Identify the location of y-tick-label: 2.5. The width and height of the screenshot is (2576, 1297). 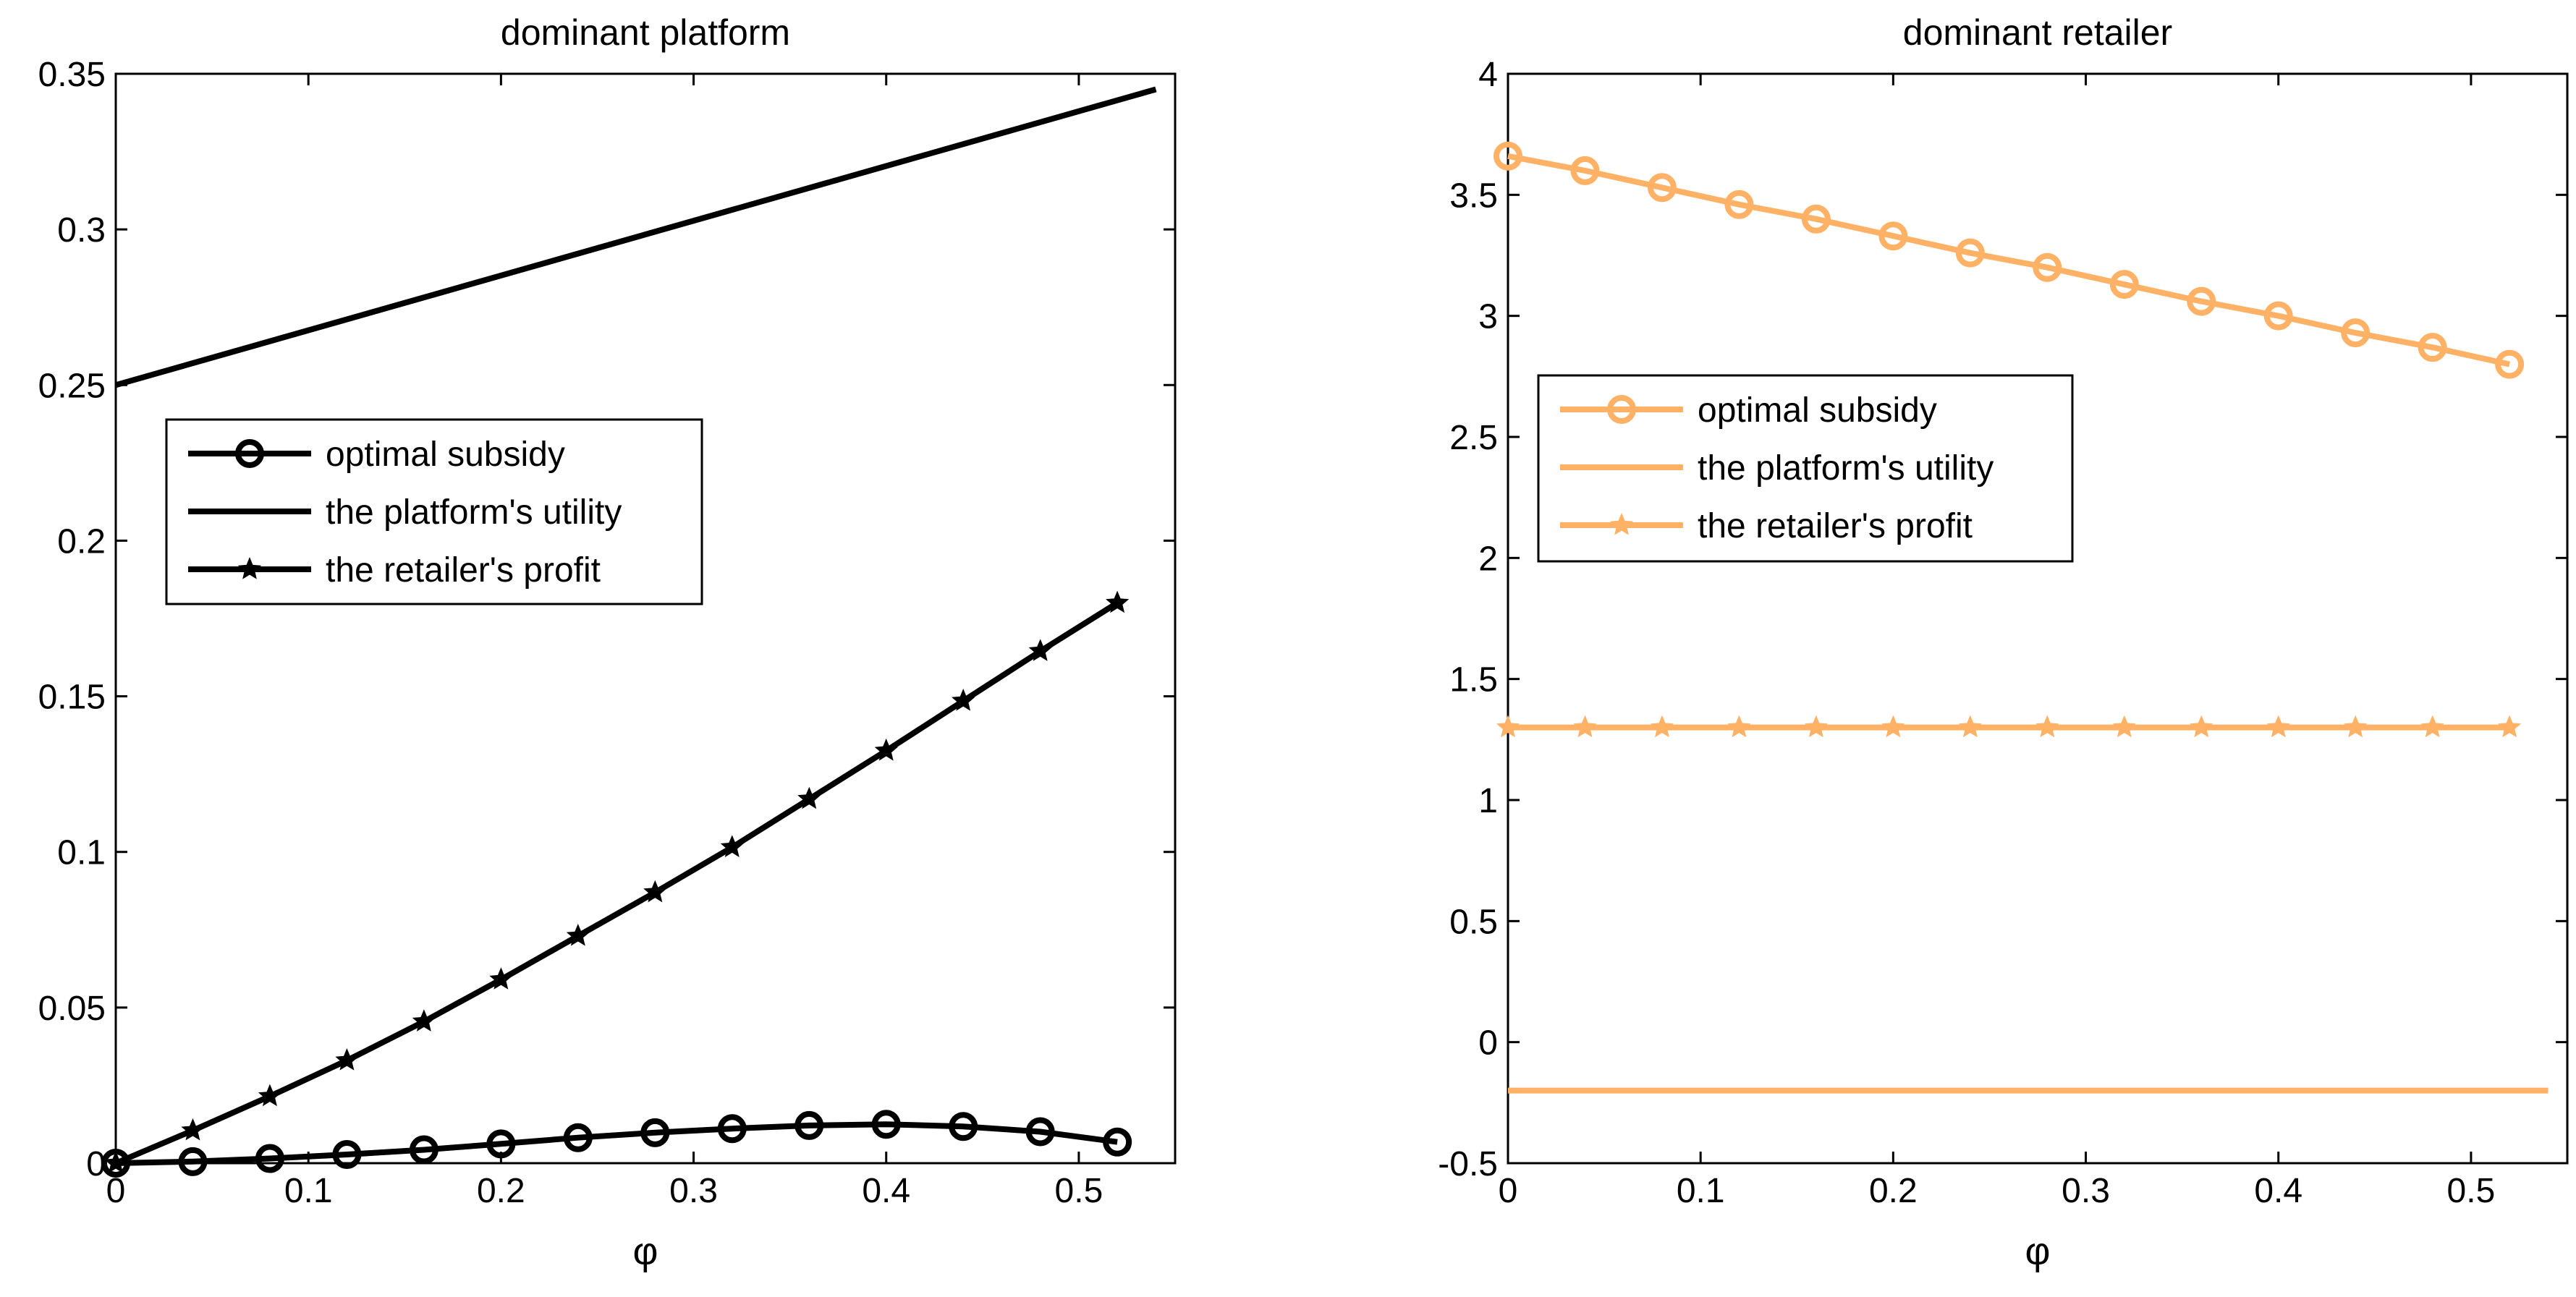
(1473, 438).